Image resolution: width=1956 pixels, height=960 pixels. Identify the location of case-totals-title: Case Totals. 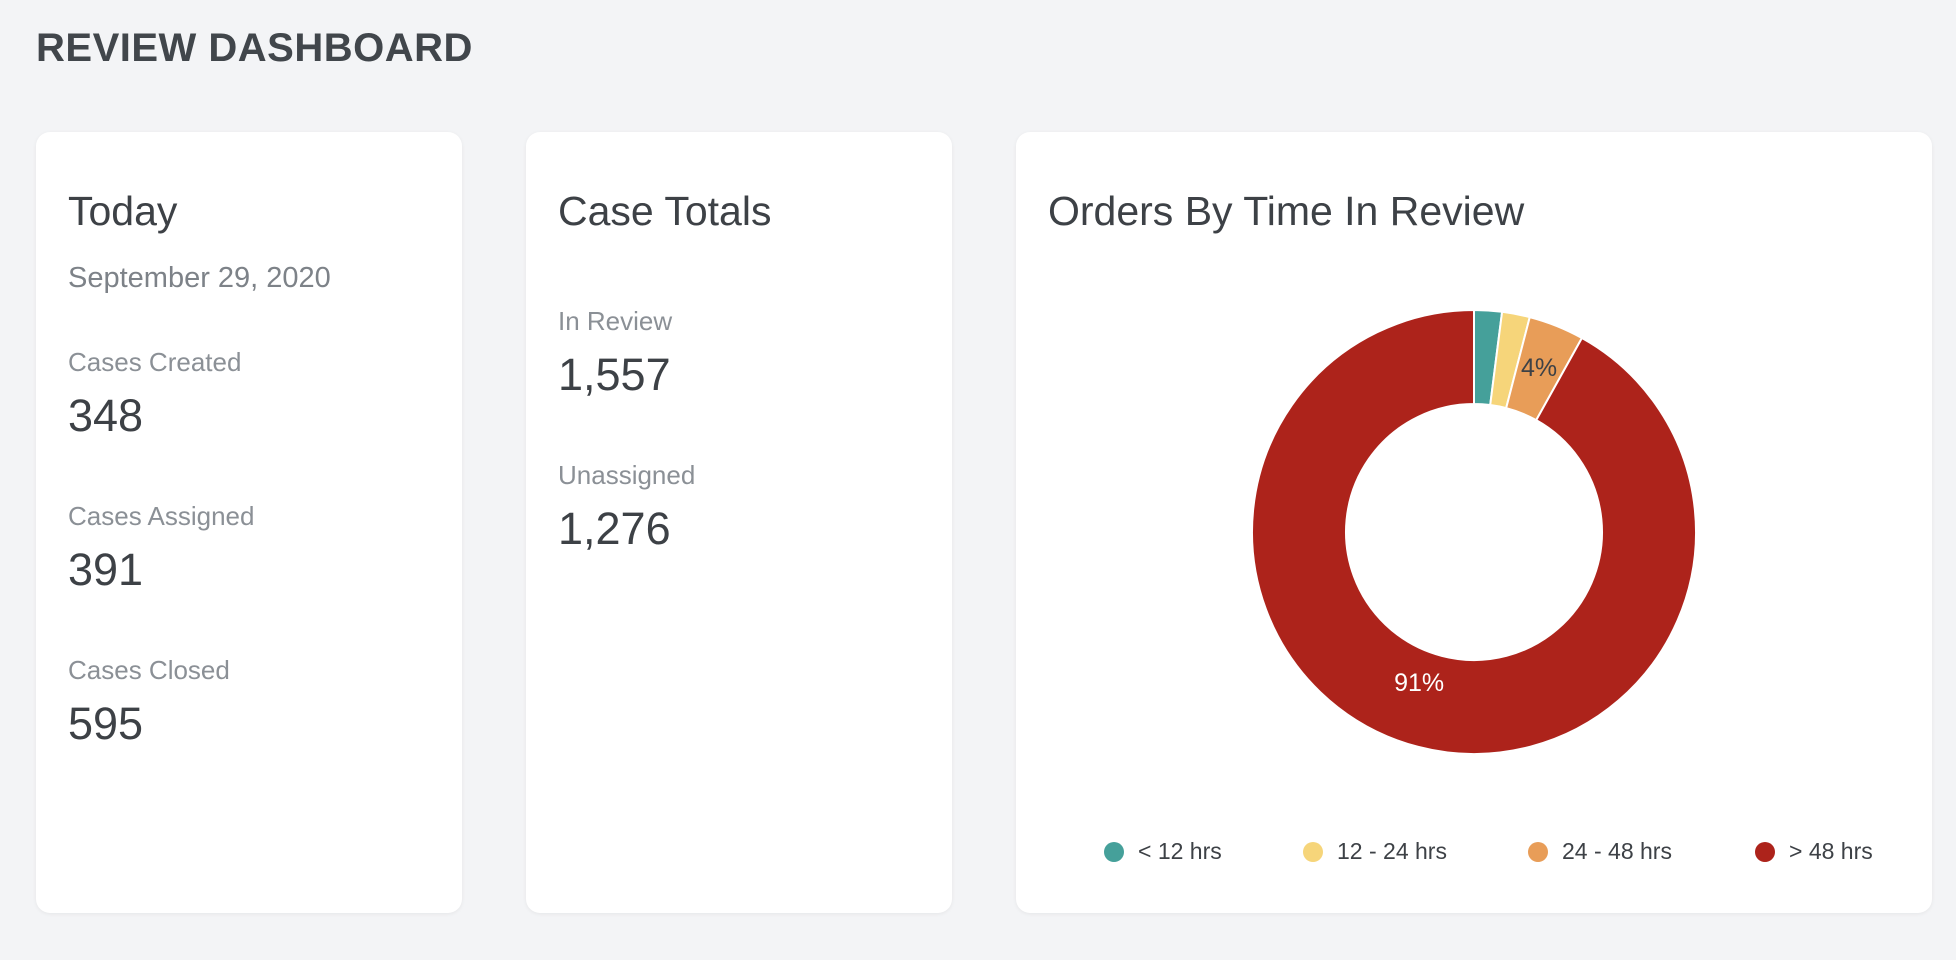
(665, 211).